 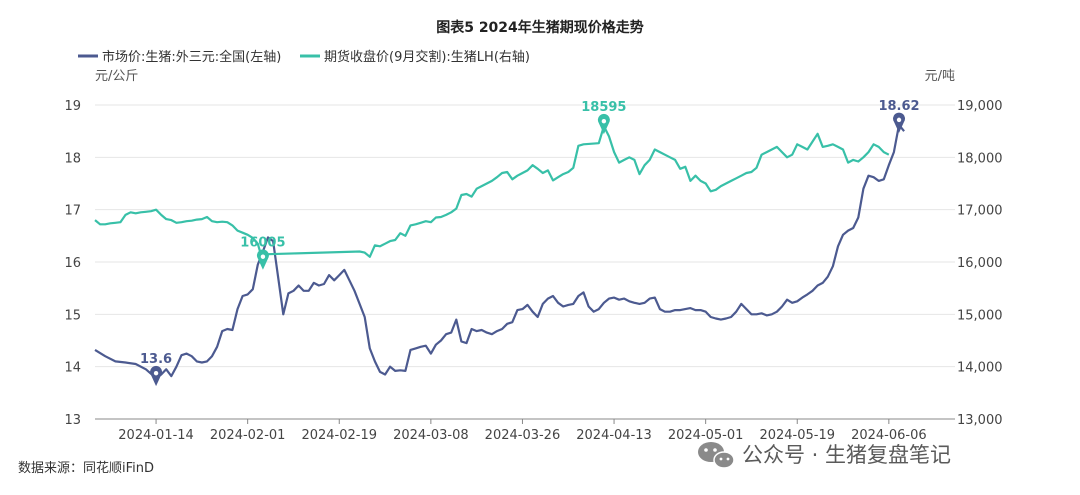 I want to click on x-tick-label: 2024-06-06, so click(x=889, y=435).